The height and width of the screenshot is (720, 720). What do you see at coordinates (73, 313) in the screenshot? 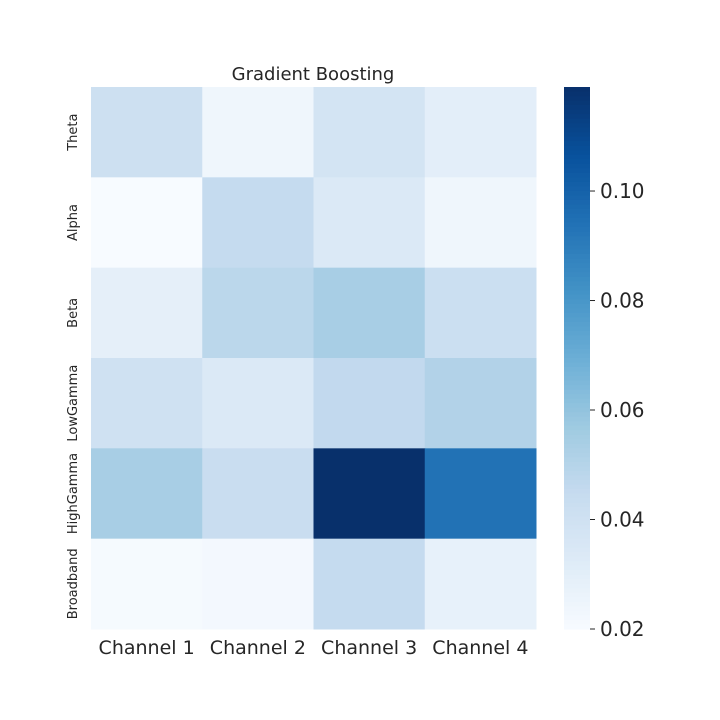
I see `y-tick-label: Beta` at bounding box center [73, 313].